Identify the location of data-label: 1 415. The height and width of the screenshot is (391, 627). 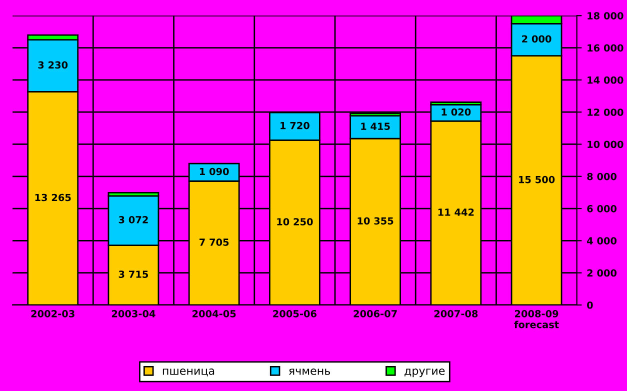
(375, 126).